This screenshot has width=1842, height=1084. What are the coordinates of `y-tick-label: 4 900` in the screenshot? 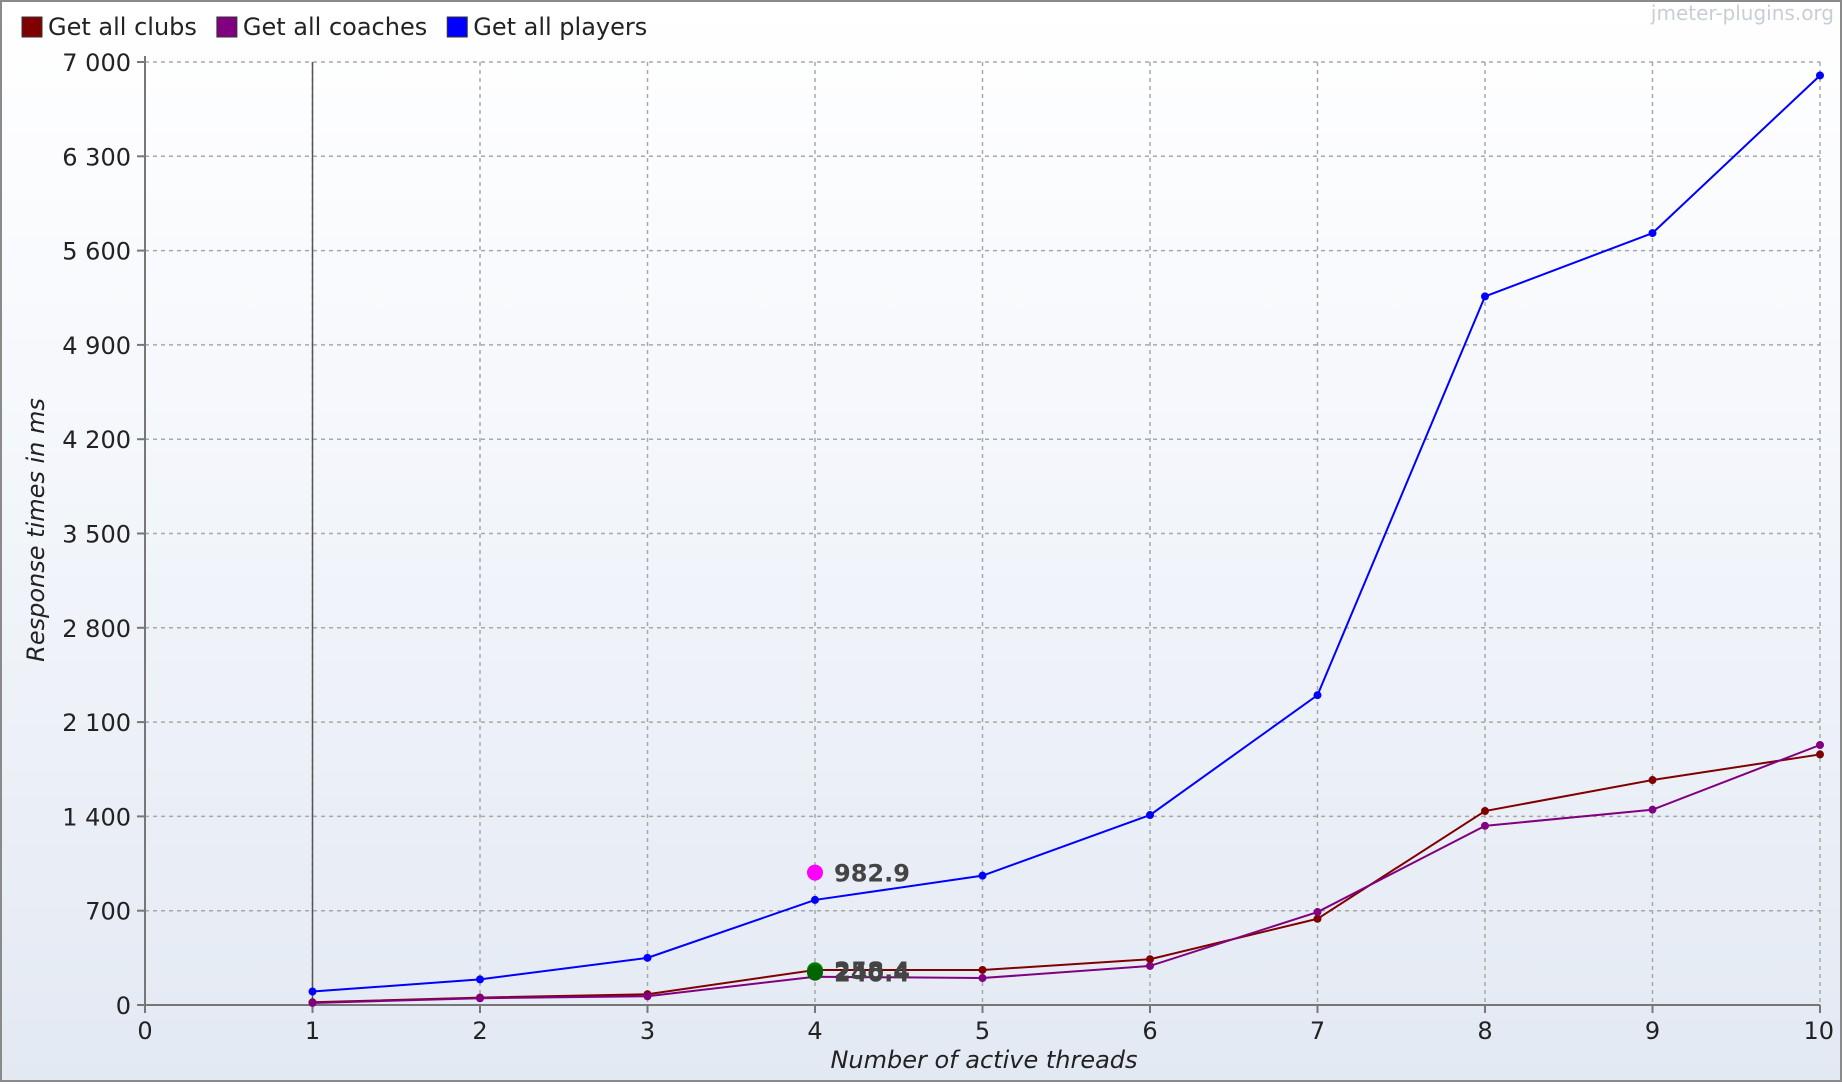 It's located at (96, 346).